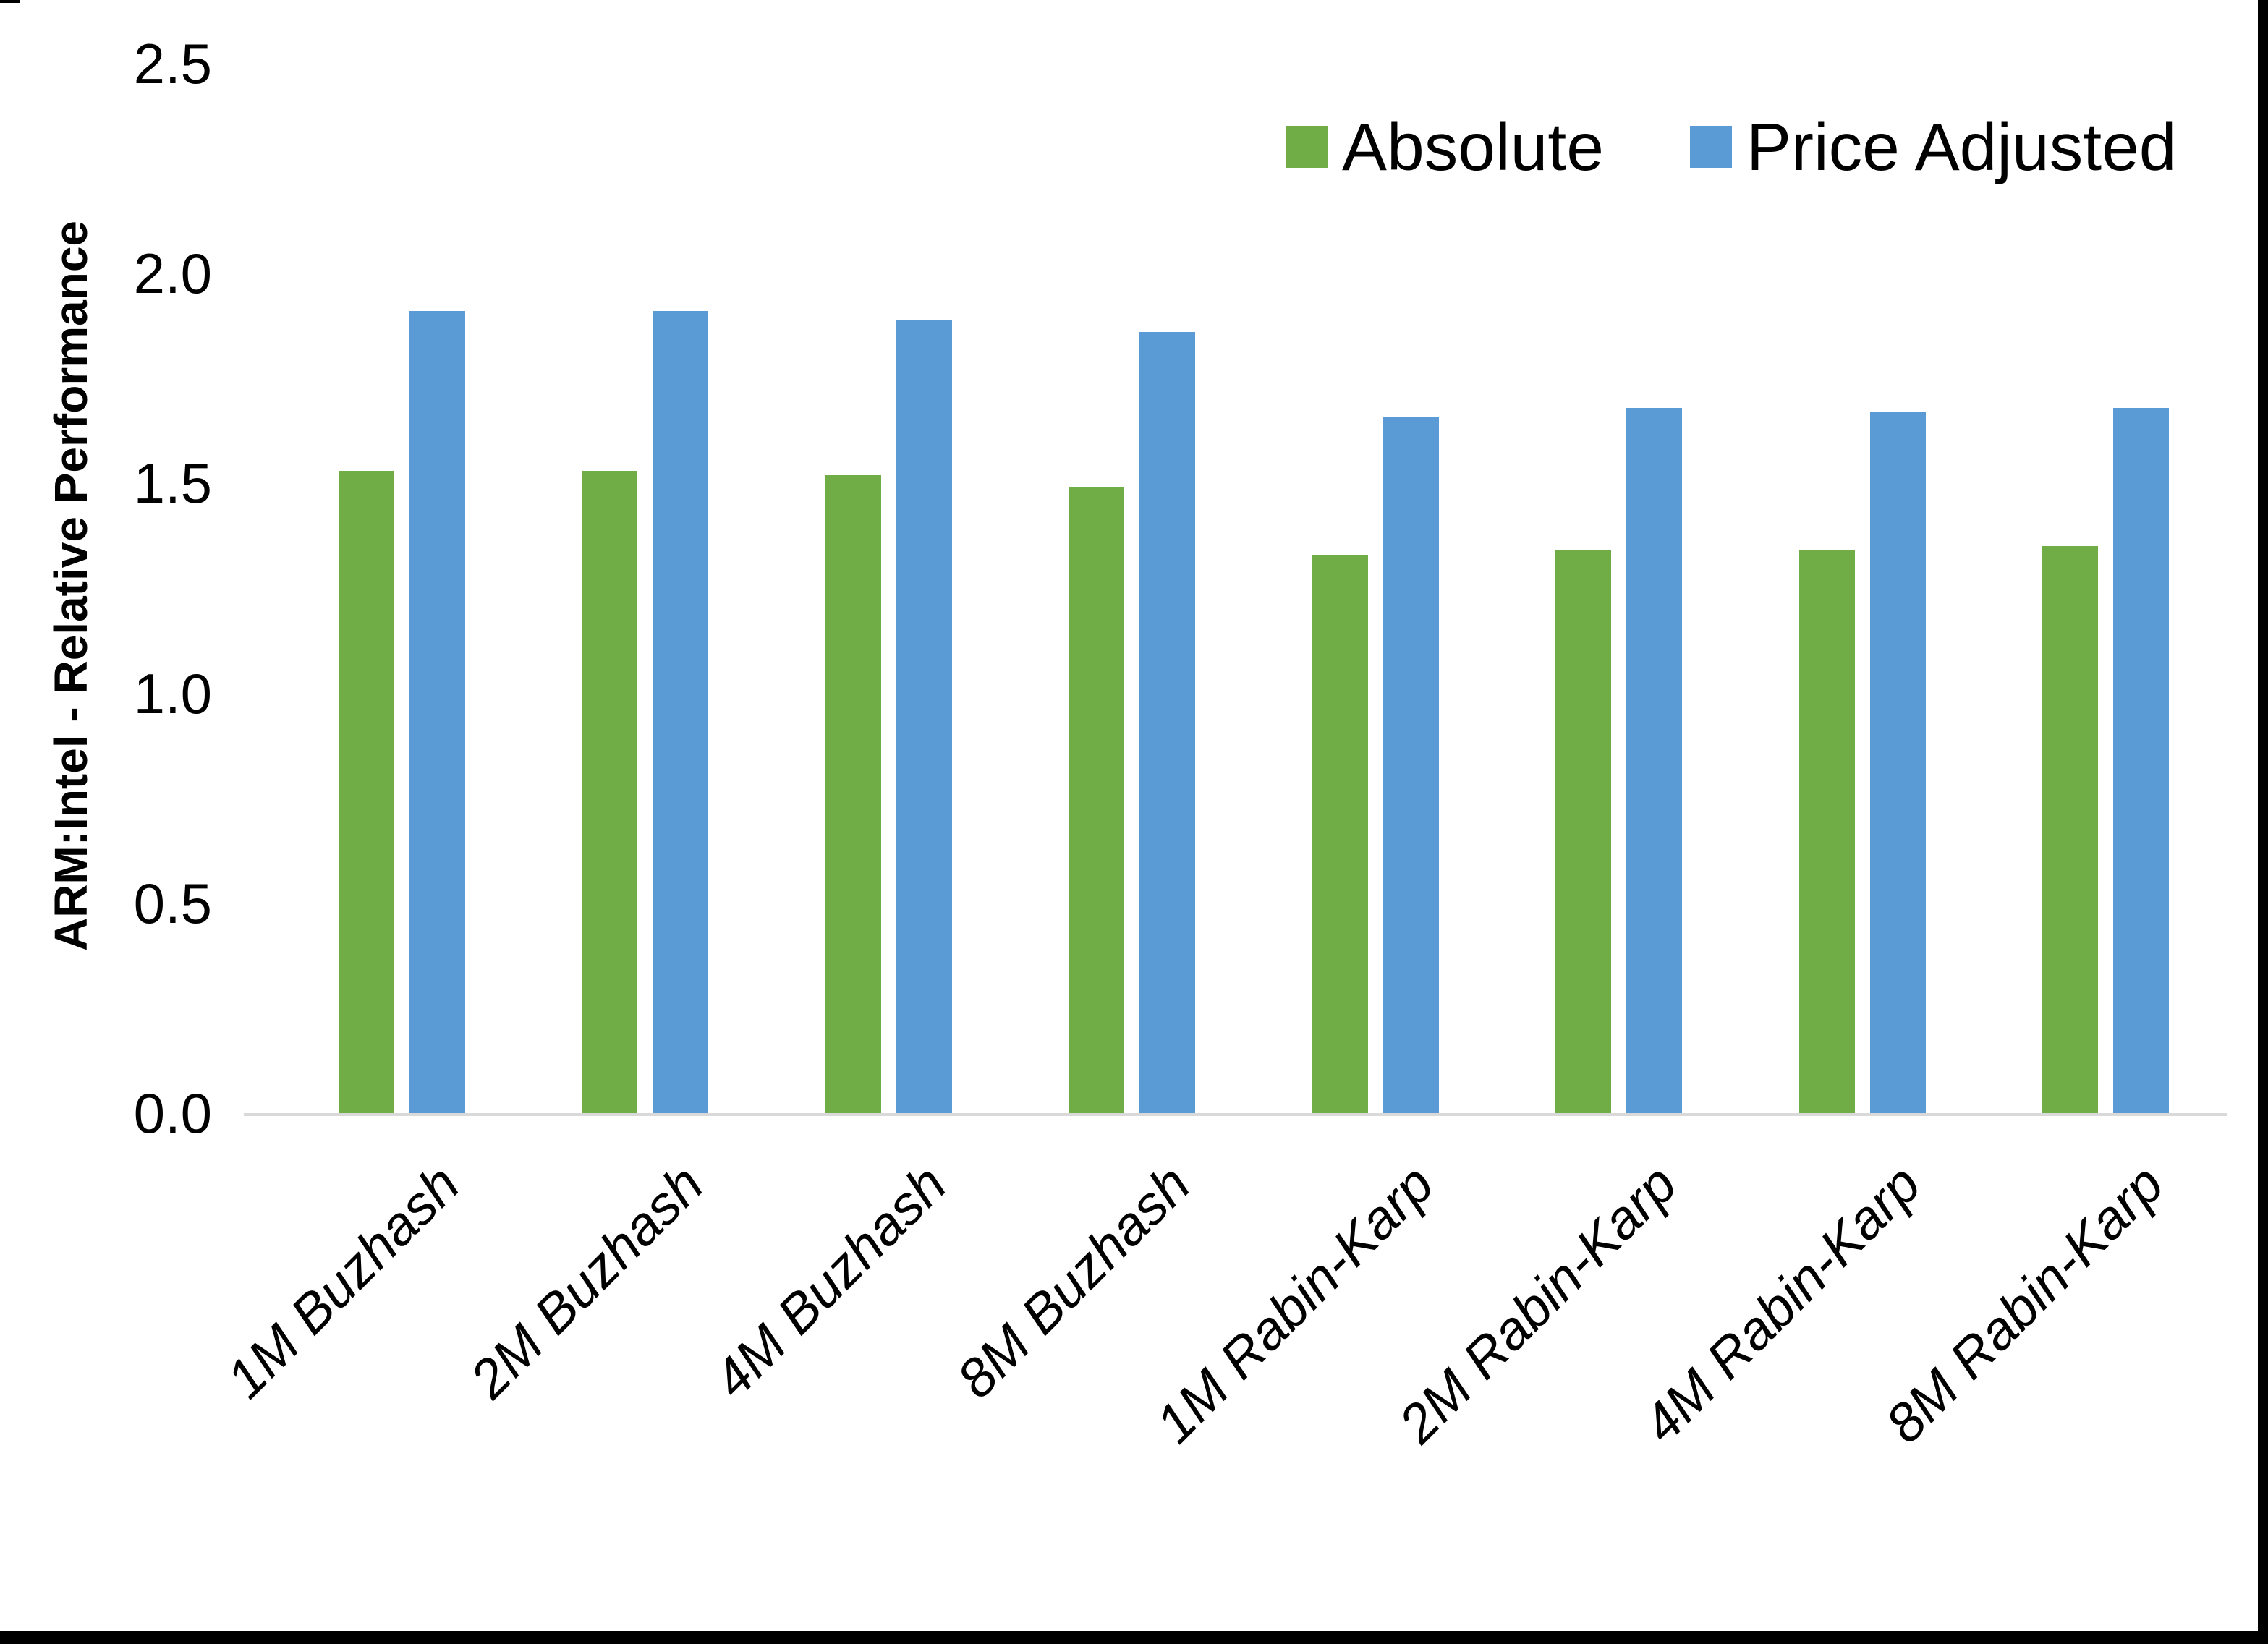  What do you see at coordinates (2263, 822) in the screenshot?
I see `right-border` at bounding box center [2263, 822].